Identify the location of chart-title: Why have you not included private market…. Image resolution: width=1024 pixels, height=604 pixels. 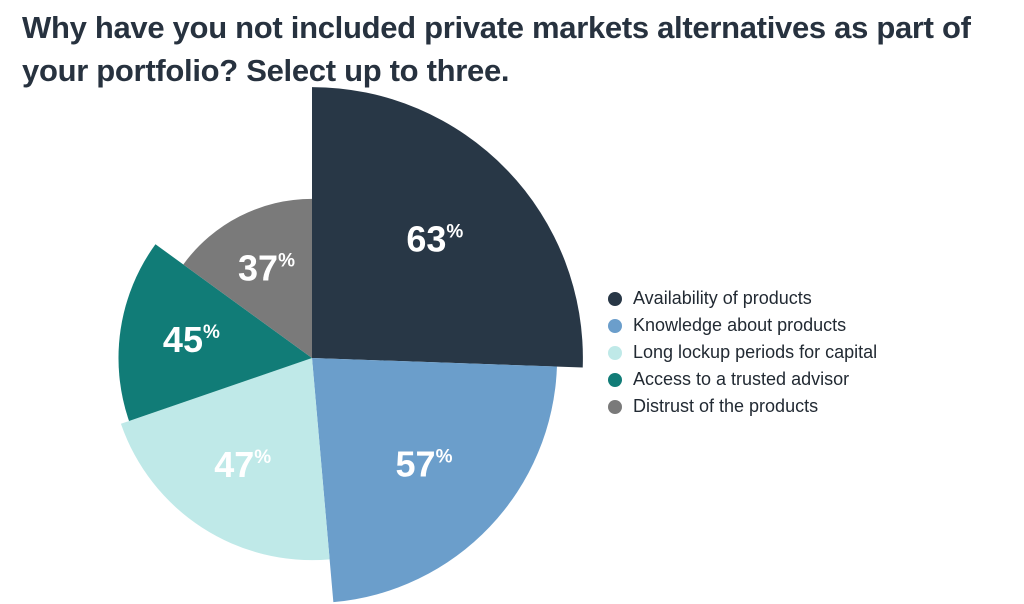
(496, 49).